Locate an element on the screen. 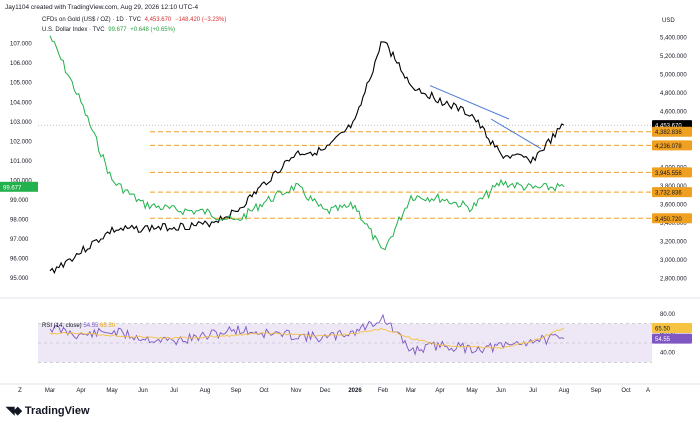 This screenshot has height=426, width=700. time-axis-tick-label: 2026 is located at coordinates (355, 391).